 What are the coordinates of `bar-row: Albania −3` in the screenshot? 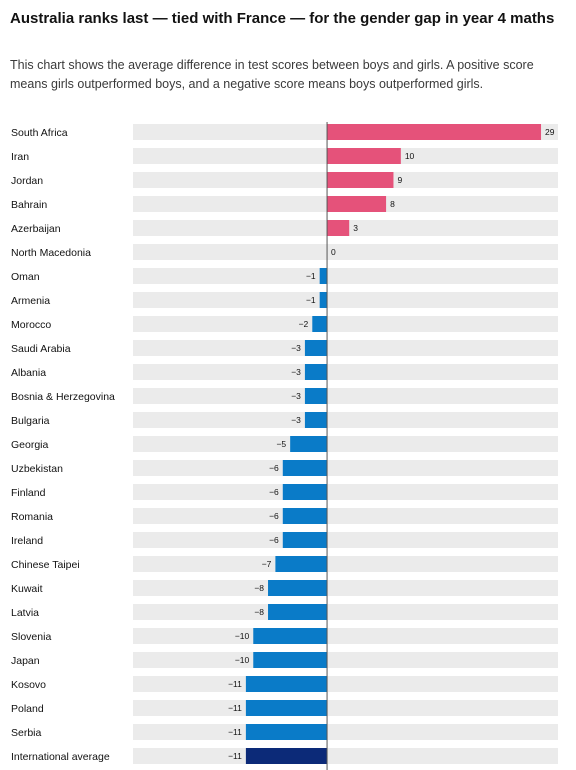 It's located at (284, 372).